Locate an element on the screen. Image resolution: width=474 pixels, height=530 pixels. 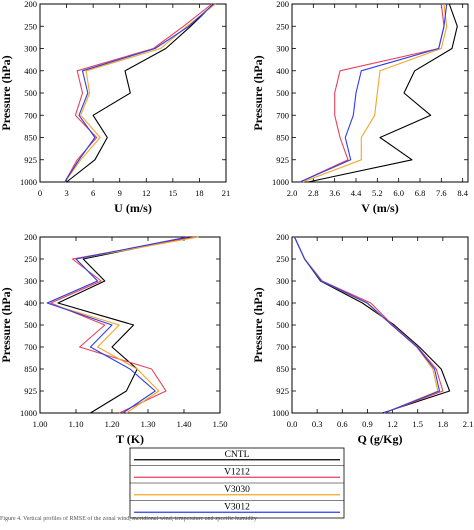
x-axis-label: U (m/s) is located at coordinates (133, 208).